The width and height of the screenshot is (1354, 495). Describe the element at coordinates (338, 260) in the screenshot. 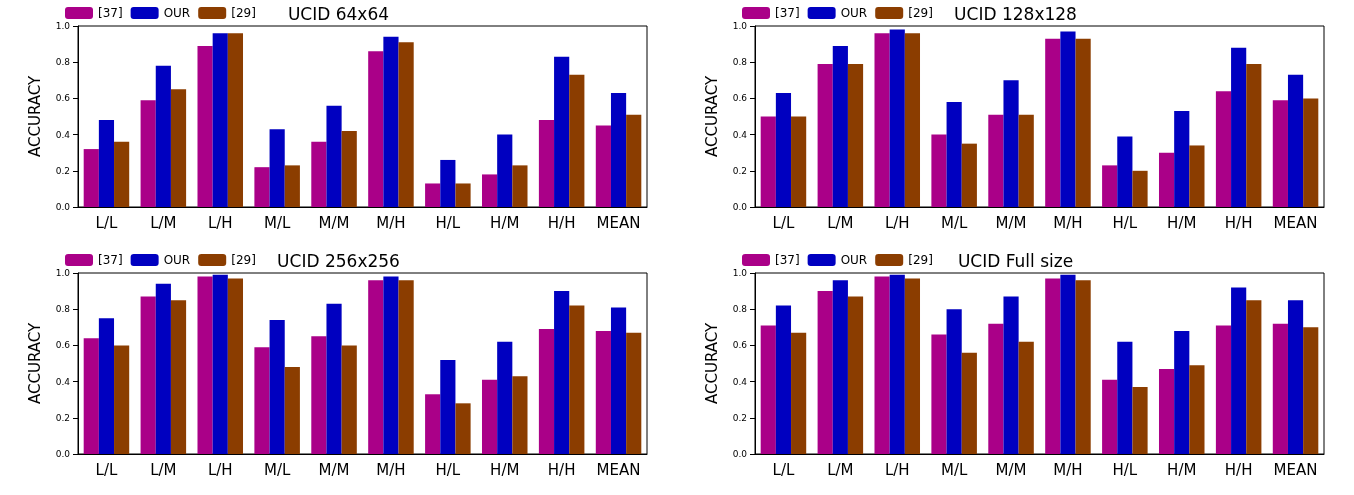

I see `chart-title: UCID 256x256` at that location.